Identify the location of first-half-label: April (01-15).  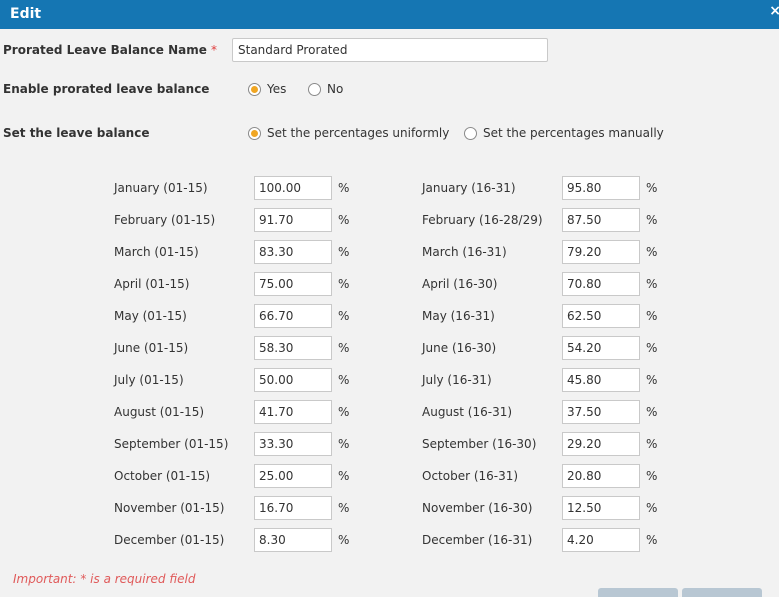
(152, 284).